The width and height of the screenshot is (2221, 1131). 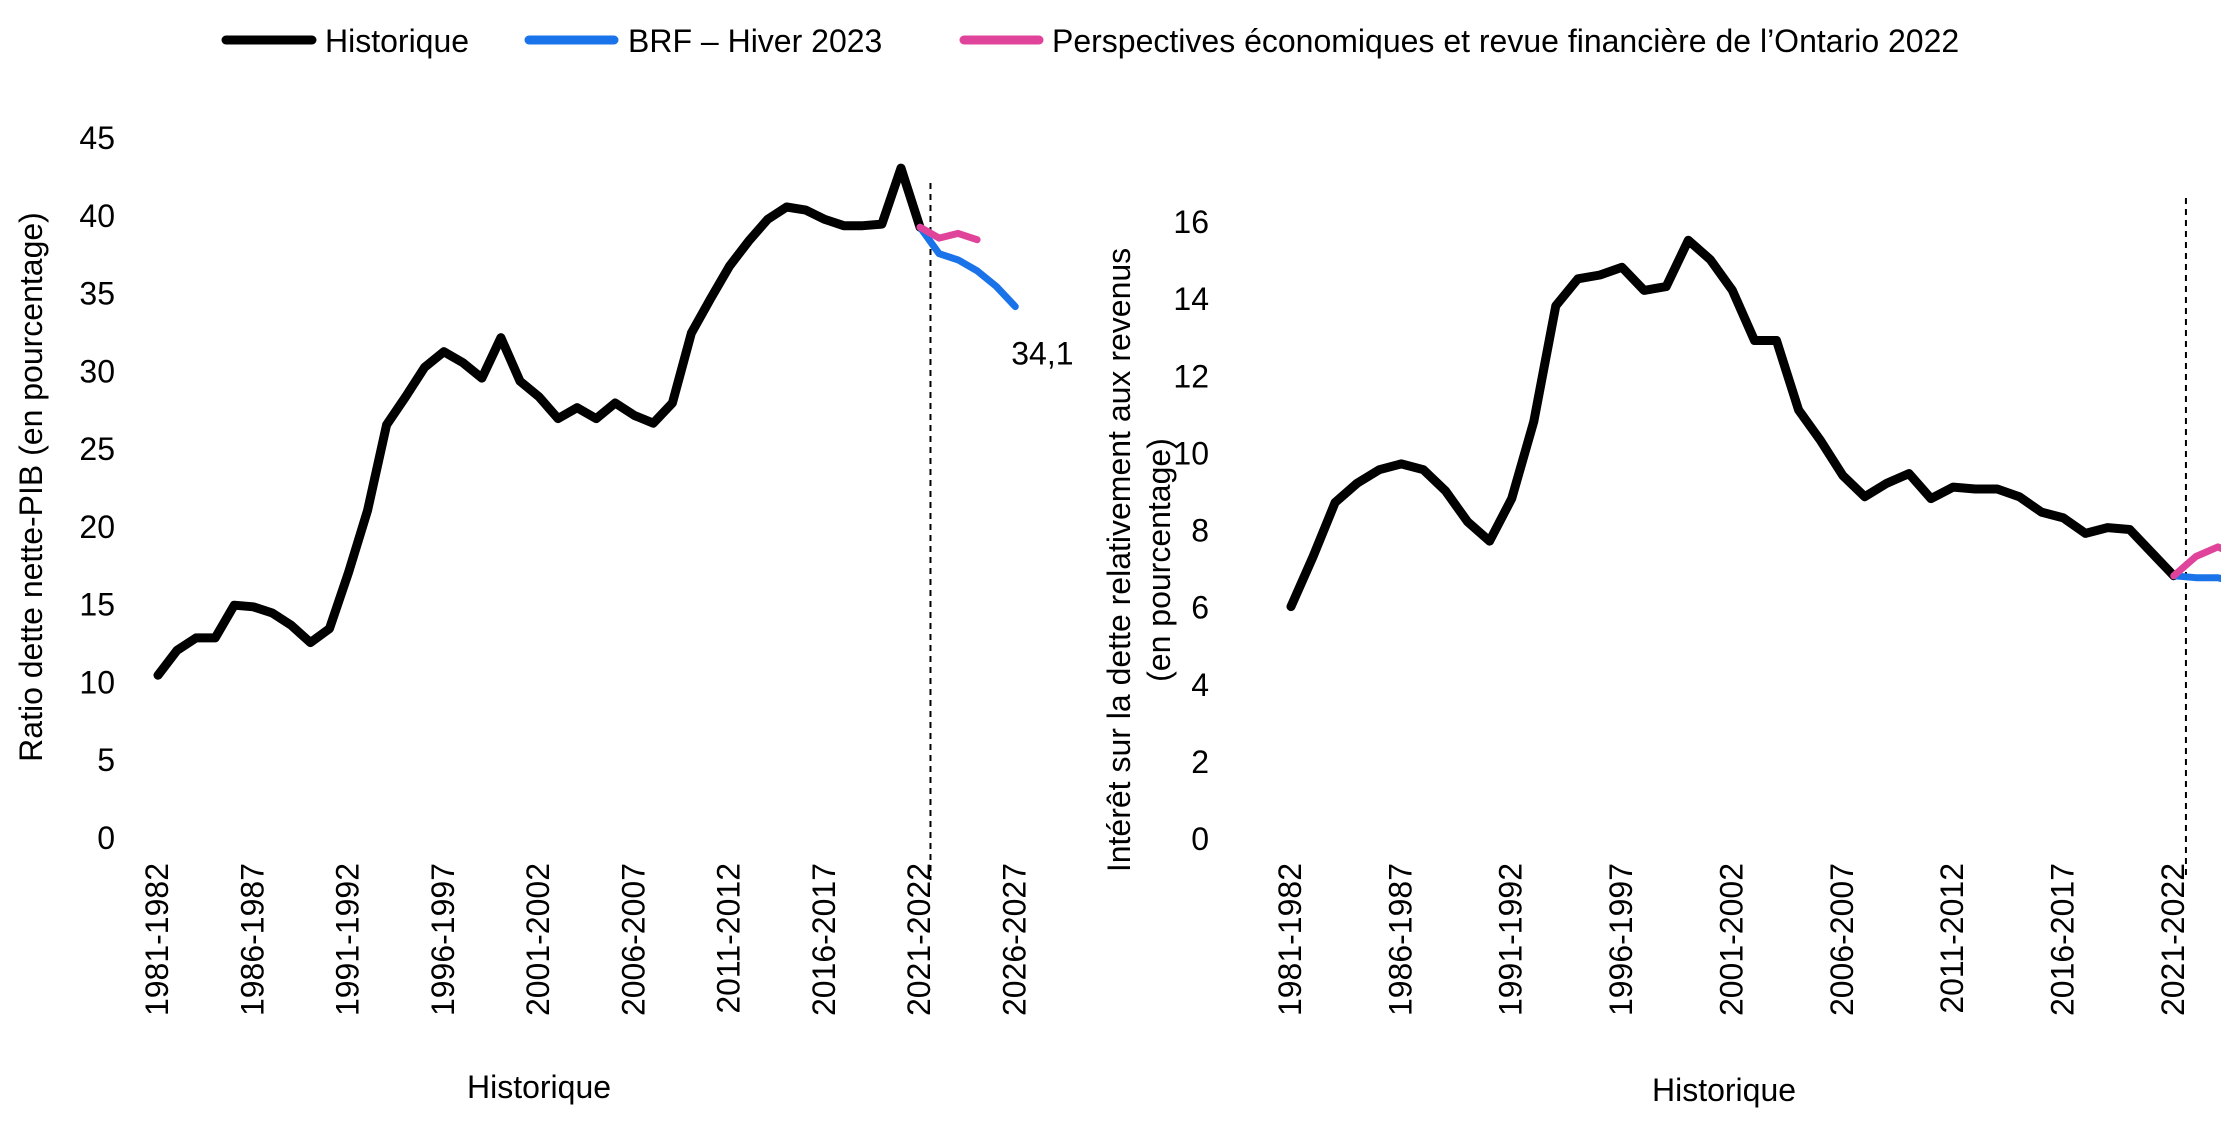 What do you see at coordinates (1200, 685) in the screenshot?
I see `y-tick-label: 4` at bounding box center [1200, 685].